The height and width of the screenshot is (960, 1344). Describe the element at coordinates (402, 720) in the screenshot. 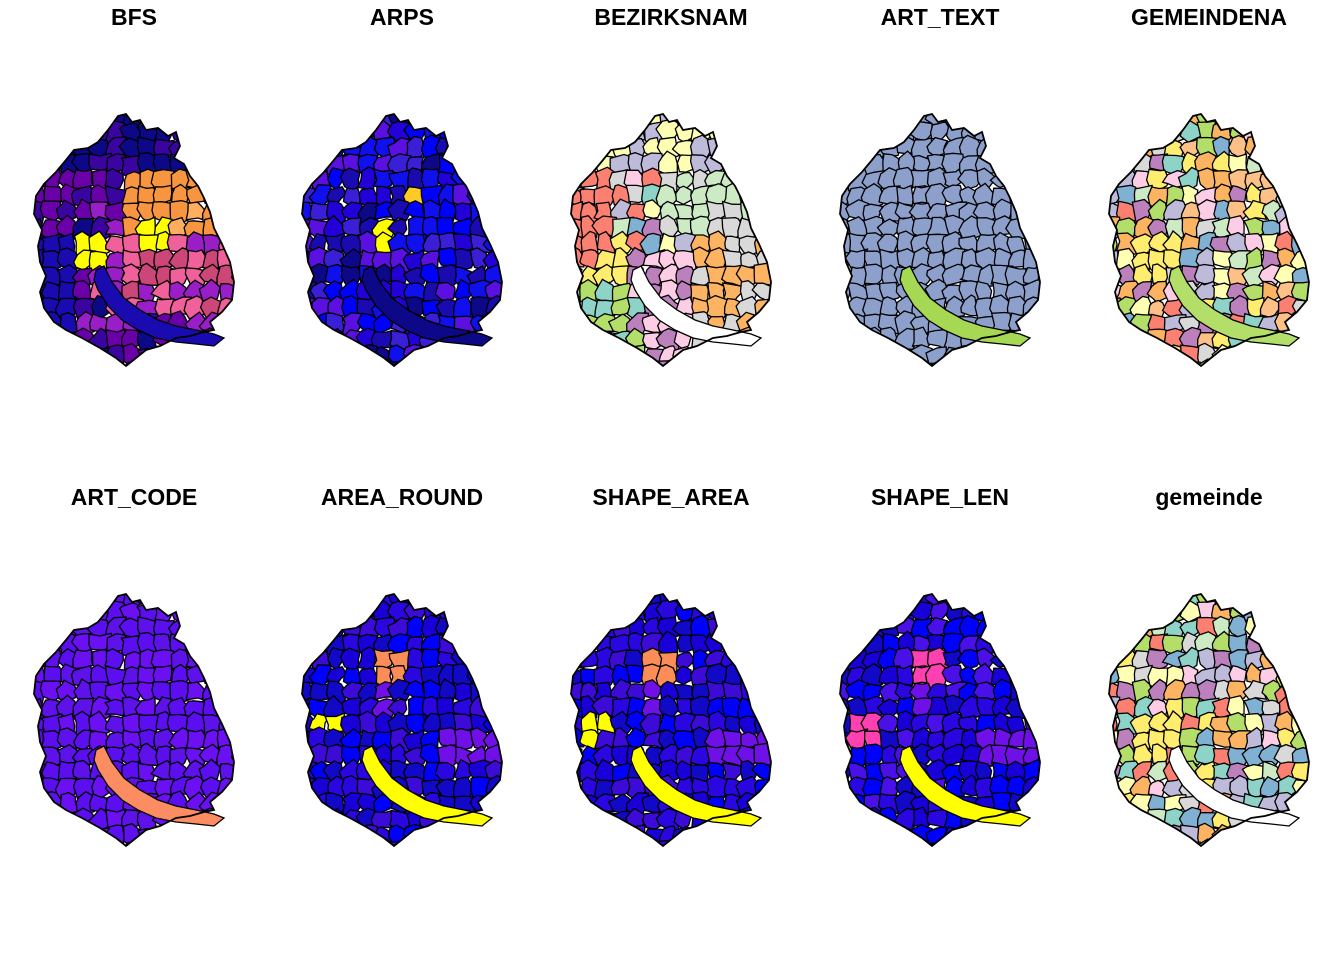

I see `map-panel: AREA_ROUND` at that location.